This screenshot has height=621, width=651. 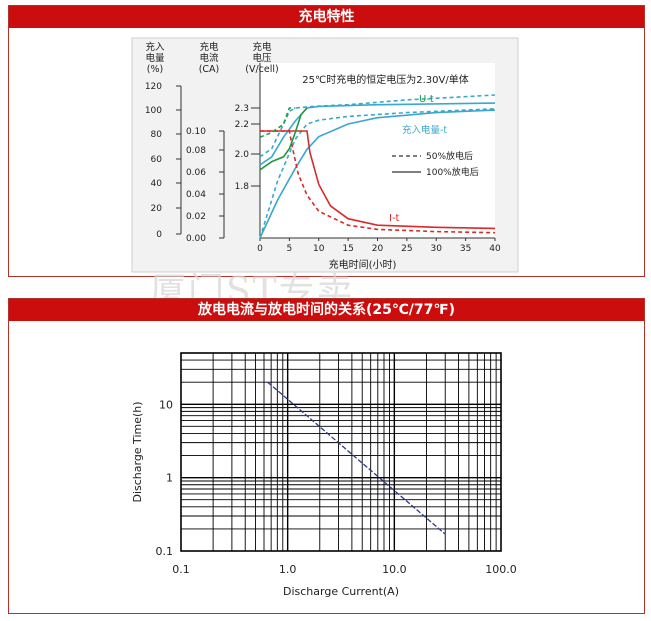 I want to click on chart1-left-tick-label: 0.00, so click(x=196, y=239).